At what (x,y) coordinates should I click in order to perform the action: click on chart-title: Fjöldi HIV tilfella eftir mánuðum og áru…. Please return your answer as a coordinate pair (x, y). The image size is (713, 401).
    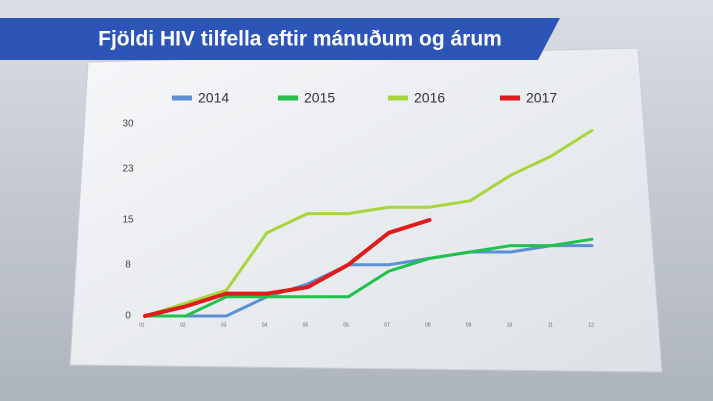
    Looking at the image, I should click on (300, 39).